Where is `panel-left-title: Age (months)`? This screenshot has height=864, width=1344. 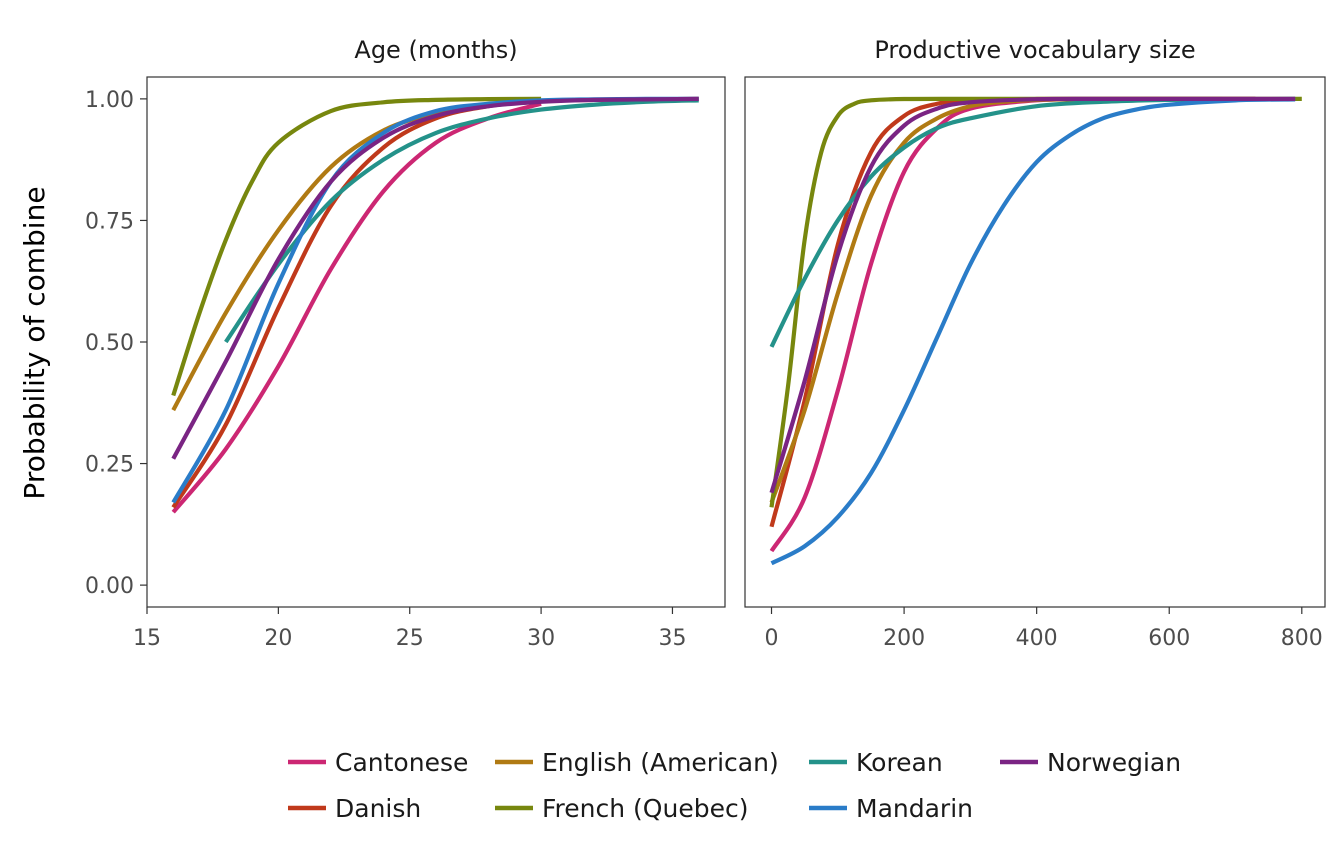 panel-left-title: Age (months) is located at coordinates (435, 50).